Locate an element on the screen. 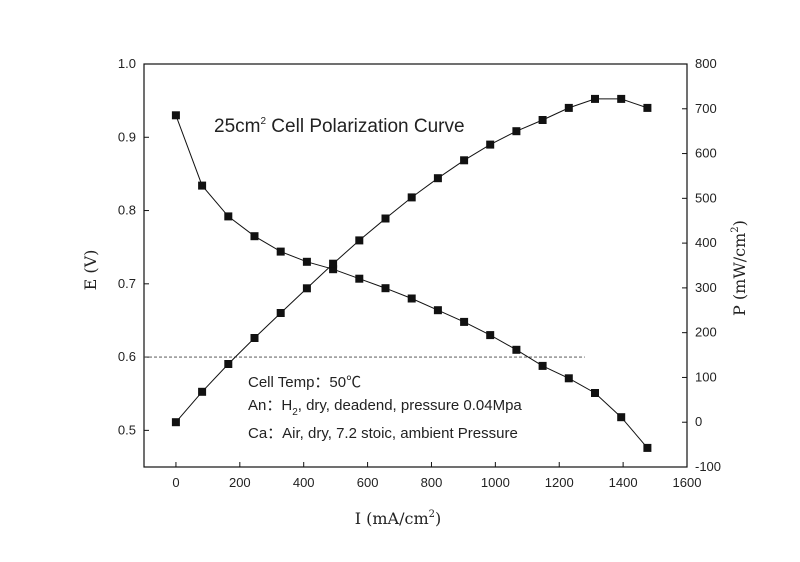 This screenshot has height=562, width=800. left-y-tick-label: 0.6 is located at coordinates (127, 356).